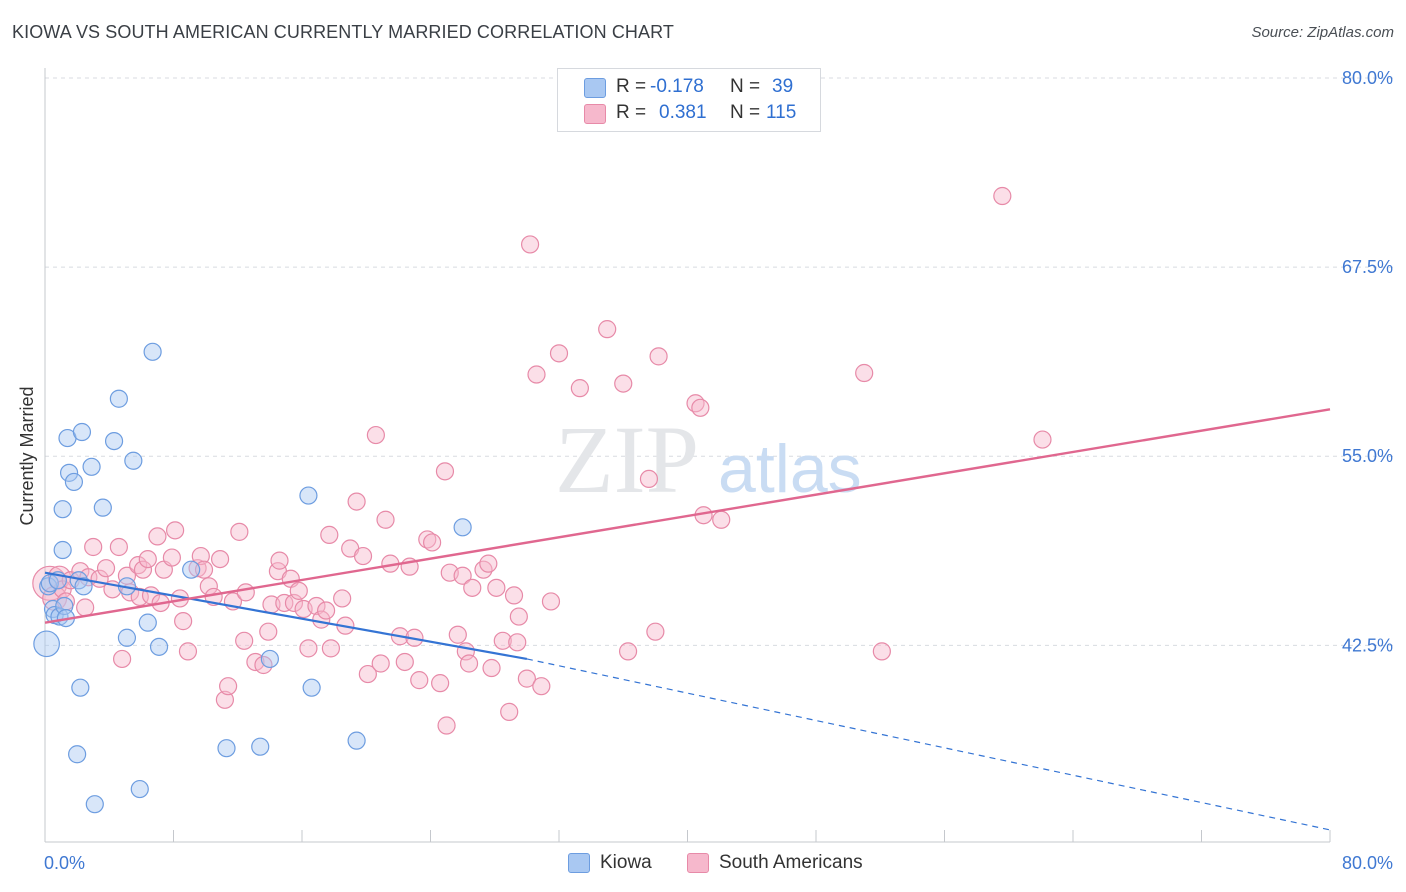  Describe the element at coordinates (745, 112) in the screenshot. I see `south-n-label: N =` at that location.